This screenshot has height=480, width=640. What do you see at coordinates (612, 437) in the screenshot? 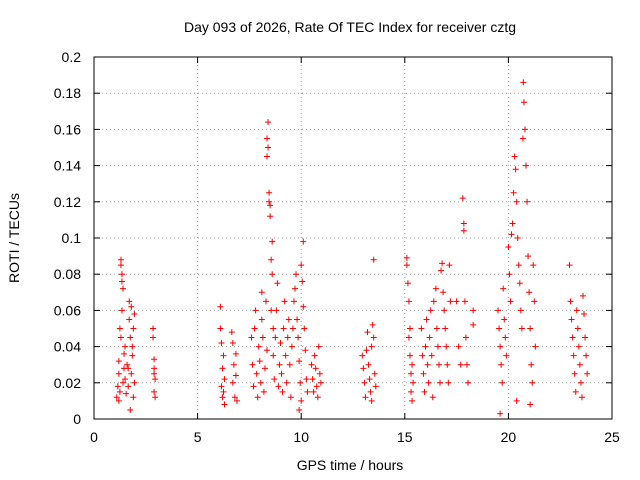
I see `x-tick-label: 25` at bounding box center [612, 437].